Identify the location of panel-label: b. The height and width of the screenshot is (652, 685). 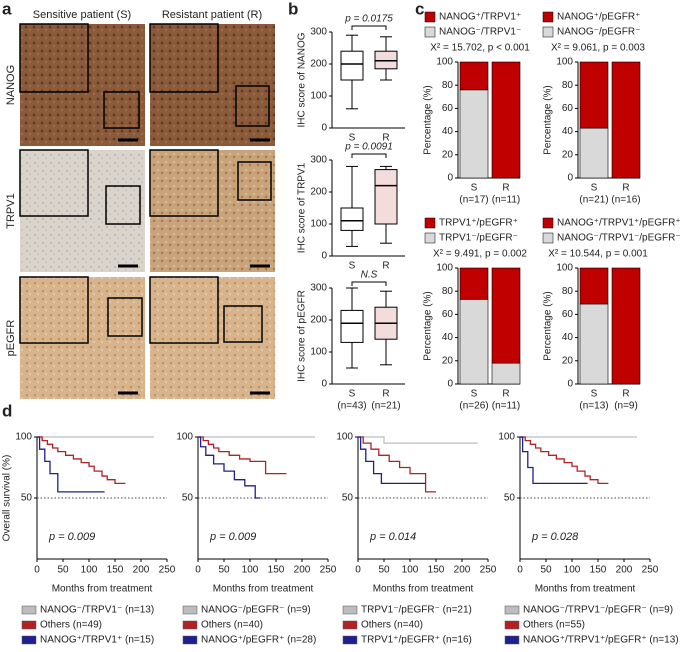
(293, 9).